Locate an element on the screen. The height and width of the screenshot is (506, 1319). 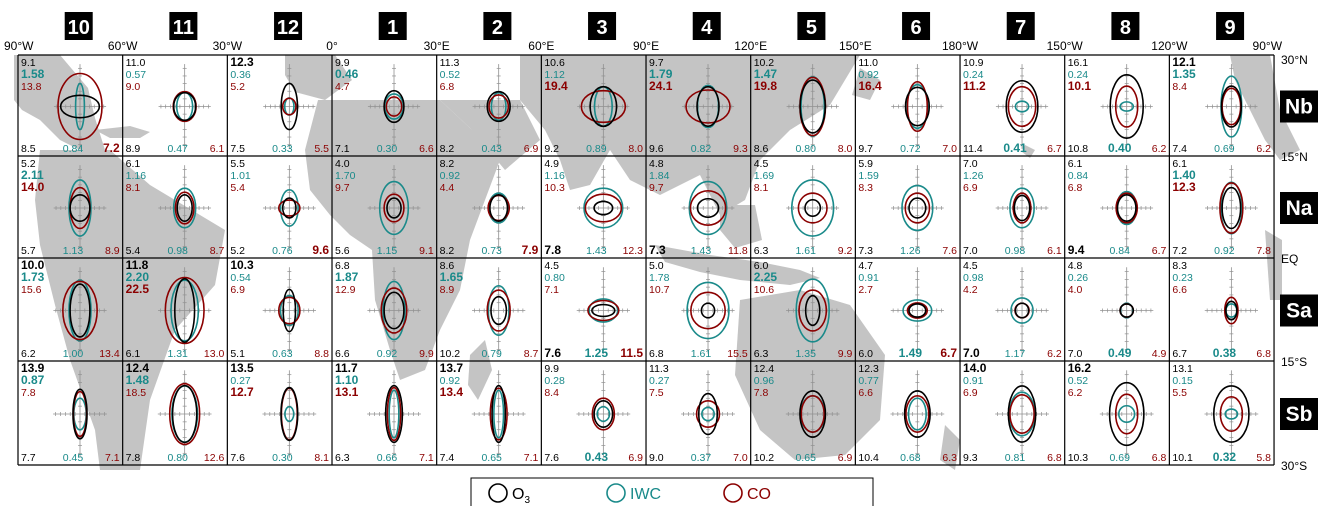
o3-value: 10.6 is located at coordinates (554, 63).